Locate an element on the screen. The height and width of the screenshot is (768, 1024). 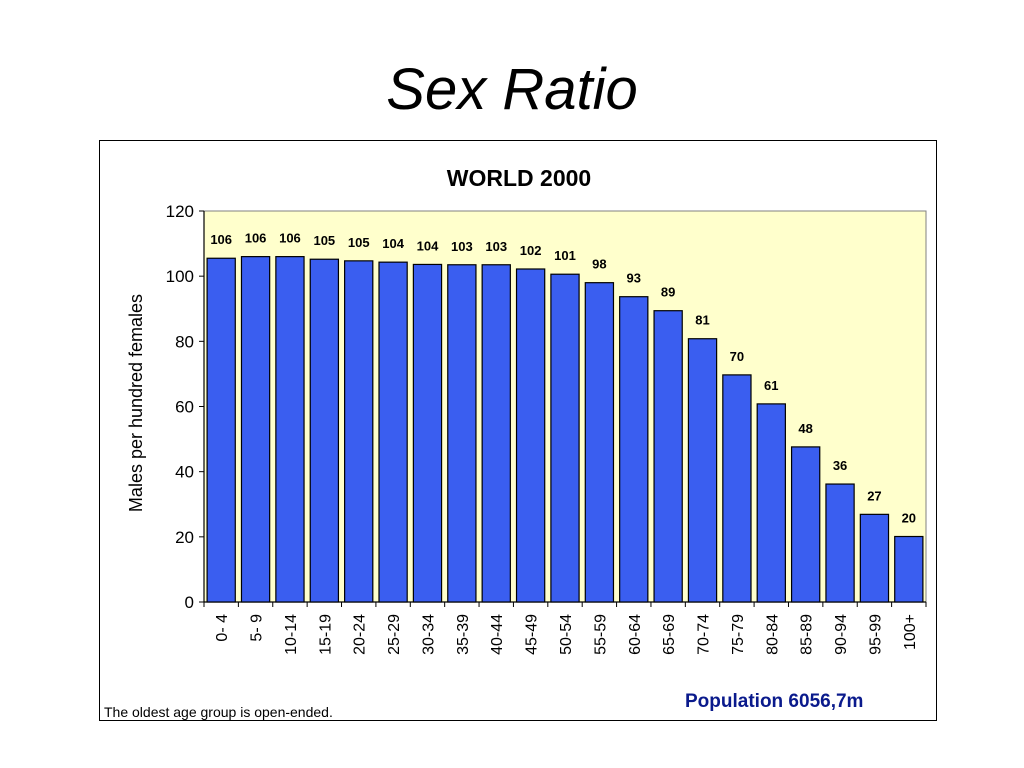
data-label: 81 is located at coordinates (702, 320).